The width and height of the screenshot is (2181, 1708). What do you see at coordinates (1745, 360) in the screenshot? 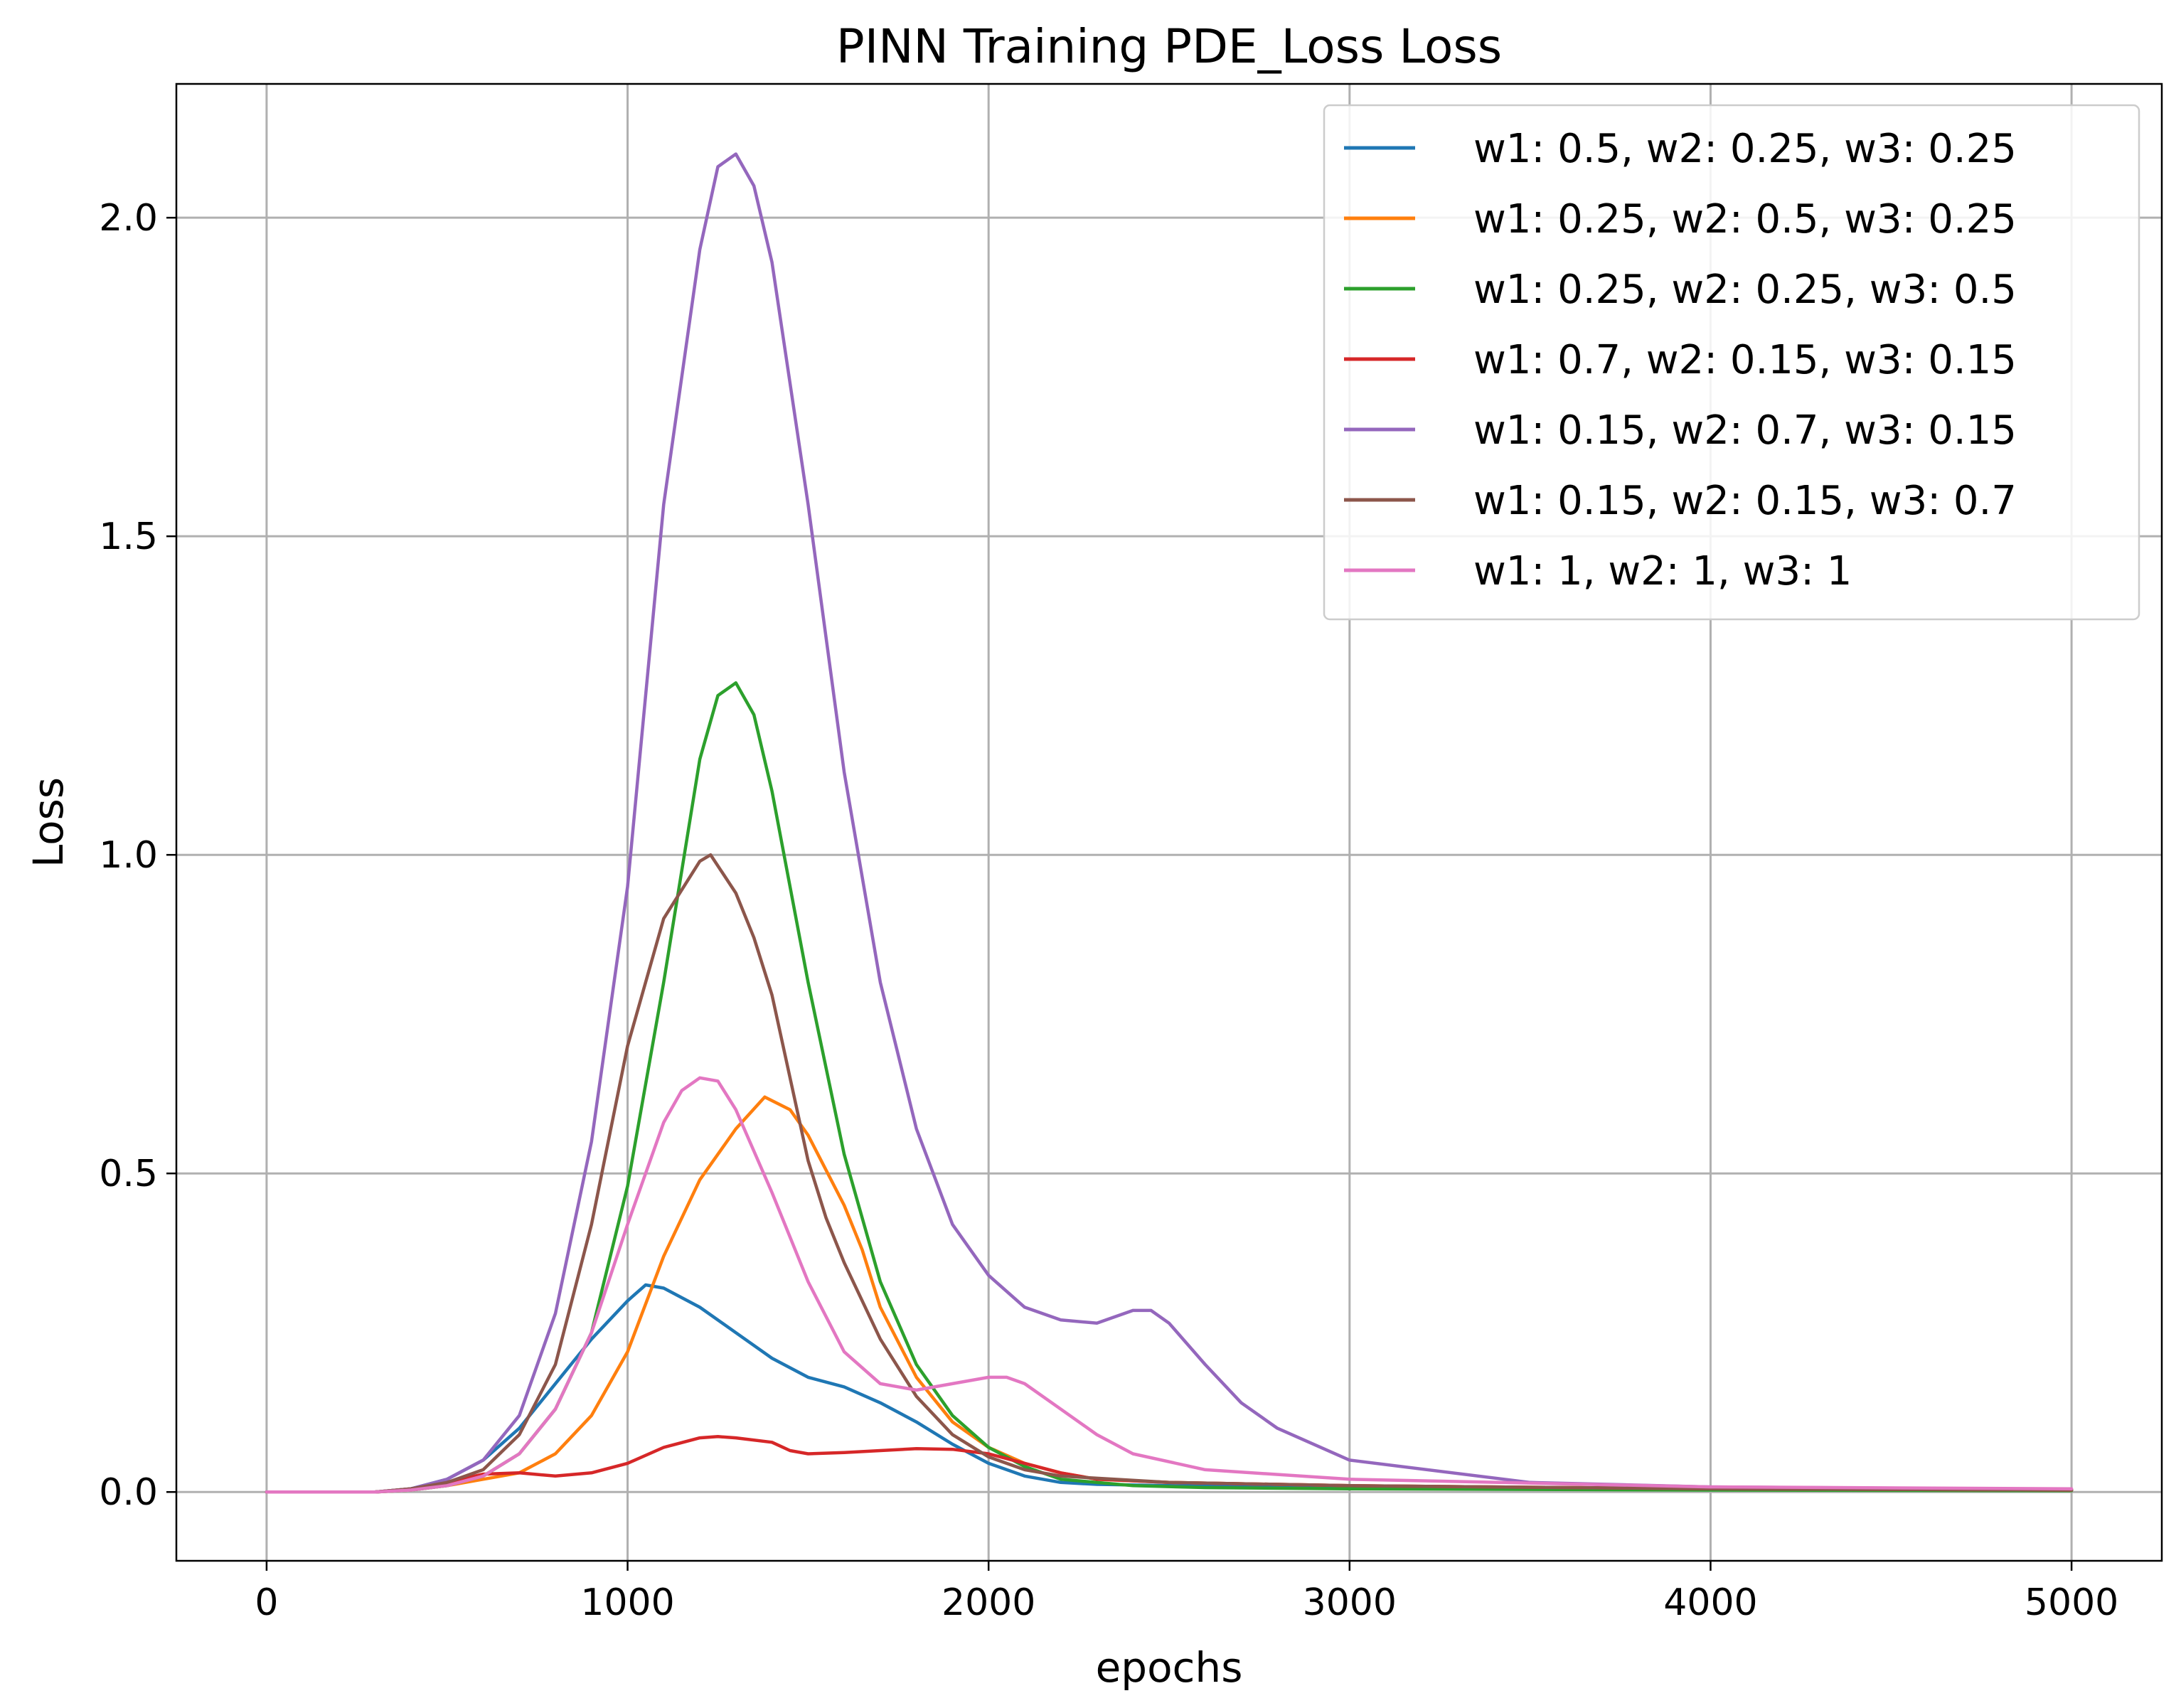
I see `legend-label: w1: 0.7, w2: 0.15, w3: 0.15` at bounding box center [1745, 360].